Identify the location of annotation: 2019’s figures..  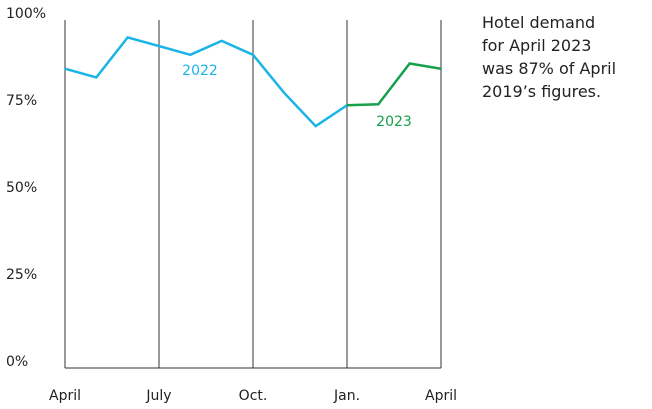
(541, 91).